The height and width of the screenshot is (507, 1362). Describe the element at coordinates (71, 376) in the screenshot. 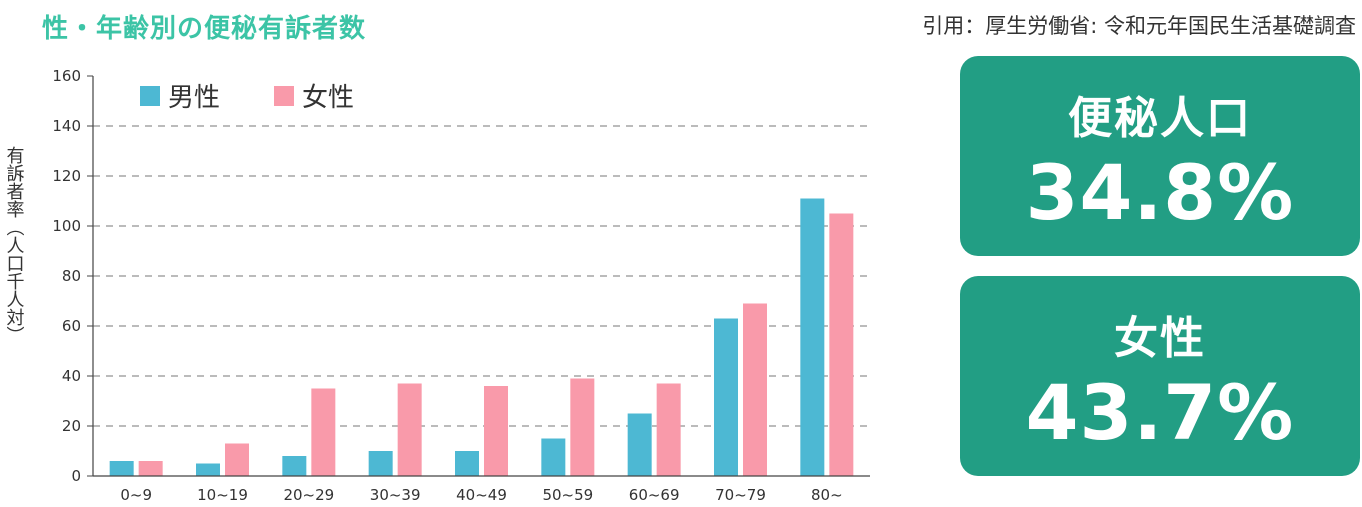

I see `y-tick-label: 40` at that location.